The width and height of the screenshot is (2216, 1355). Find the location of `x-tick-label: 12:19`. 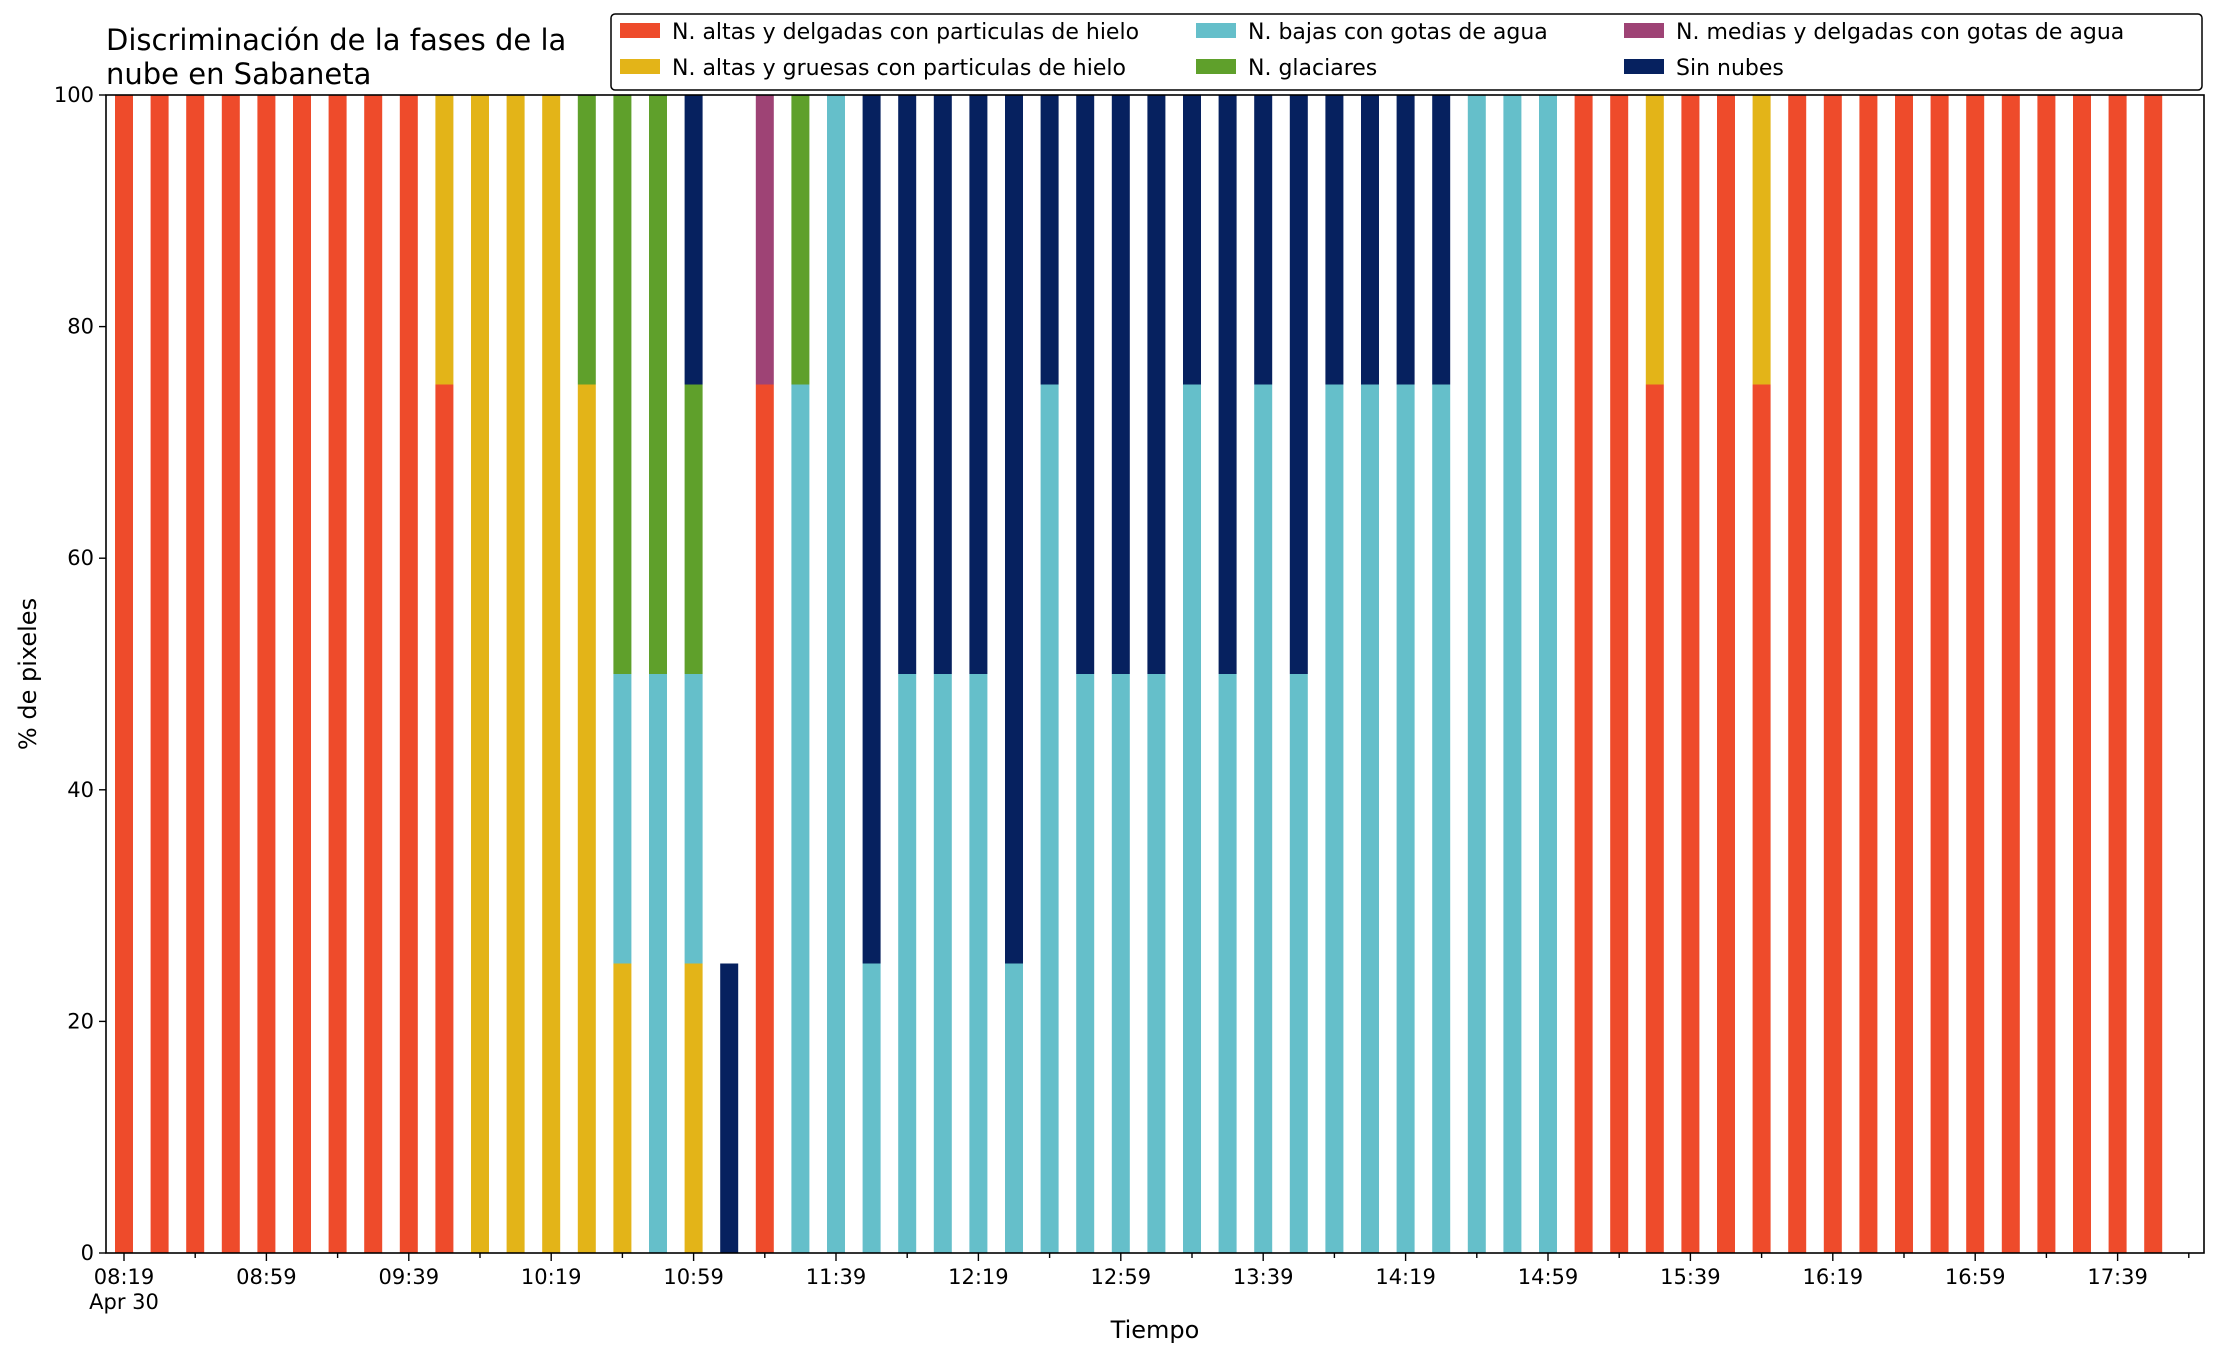

x-tick-label: 12:19 is located at coordinates (978, 1277).